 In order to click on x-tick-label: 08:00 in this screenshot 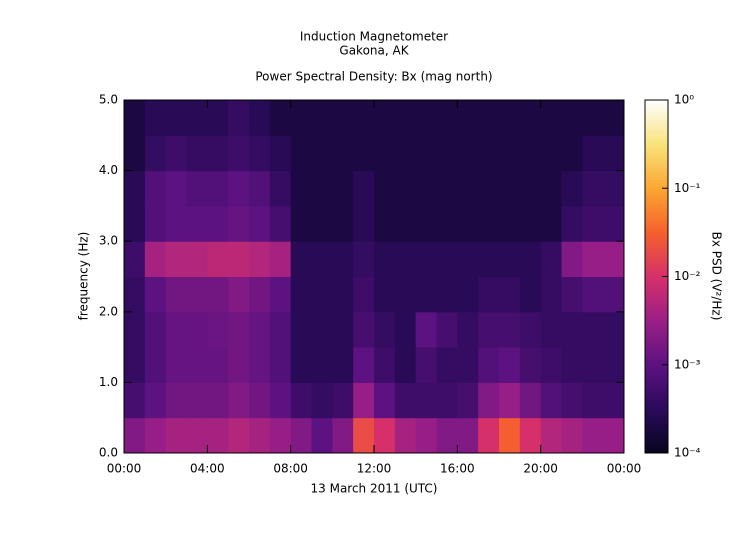, I will do `click(290, 469)`.